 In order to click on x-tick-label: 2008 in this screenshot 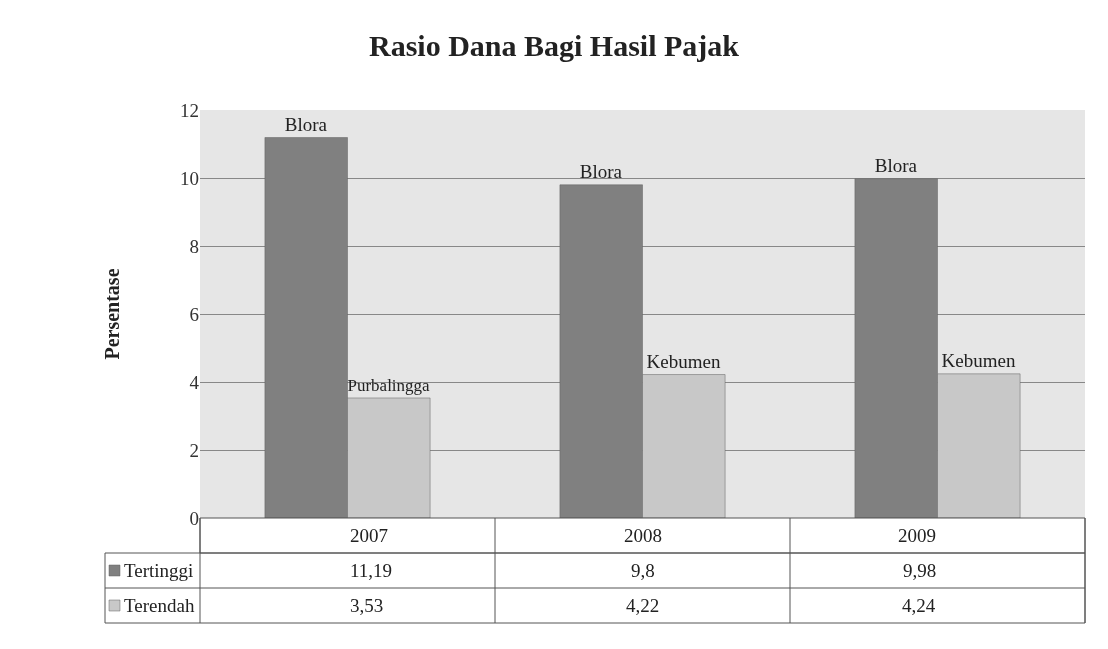, I will do `click(643, 535)`.